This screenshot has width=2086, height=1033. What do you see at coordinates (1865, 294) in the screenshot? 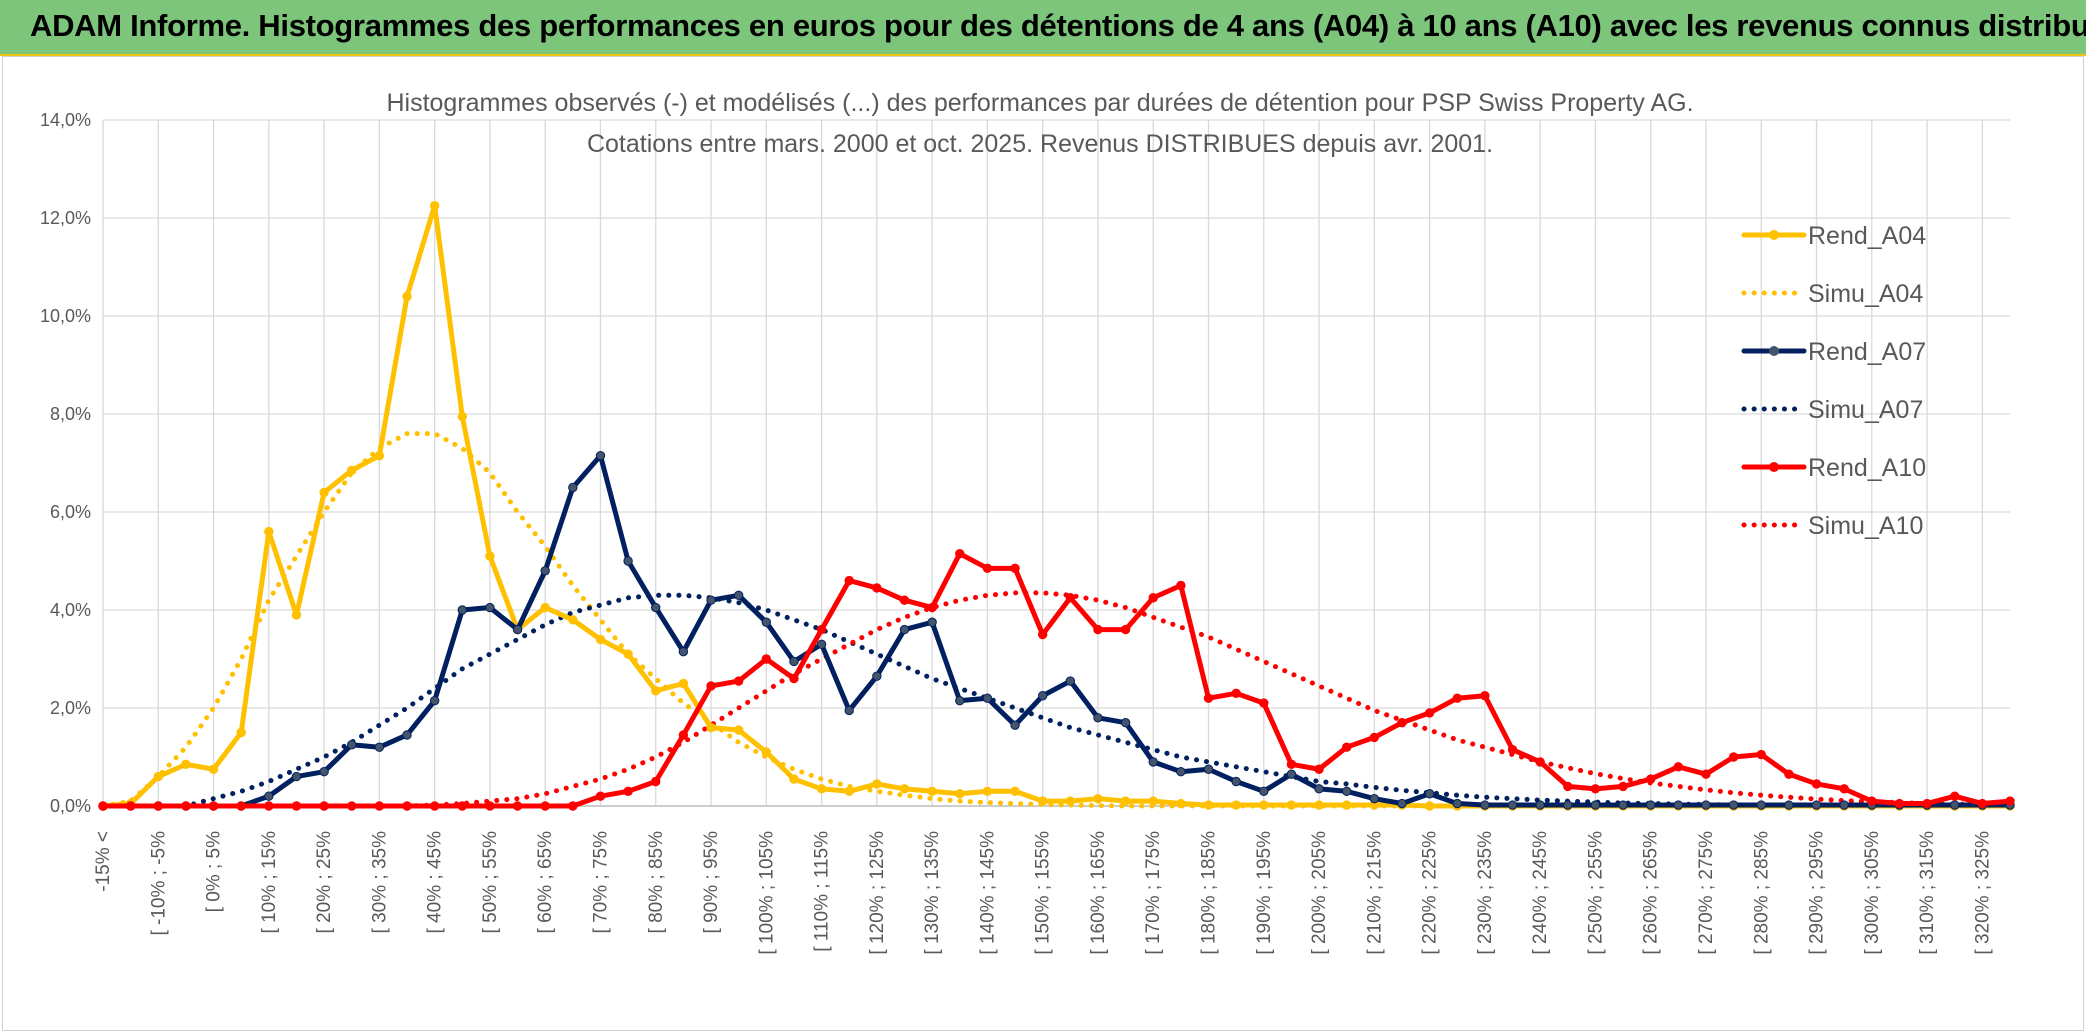
I see `legend-label: Simu_A04` at bounding box center [1865, 294].